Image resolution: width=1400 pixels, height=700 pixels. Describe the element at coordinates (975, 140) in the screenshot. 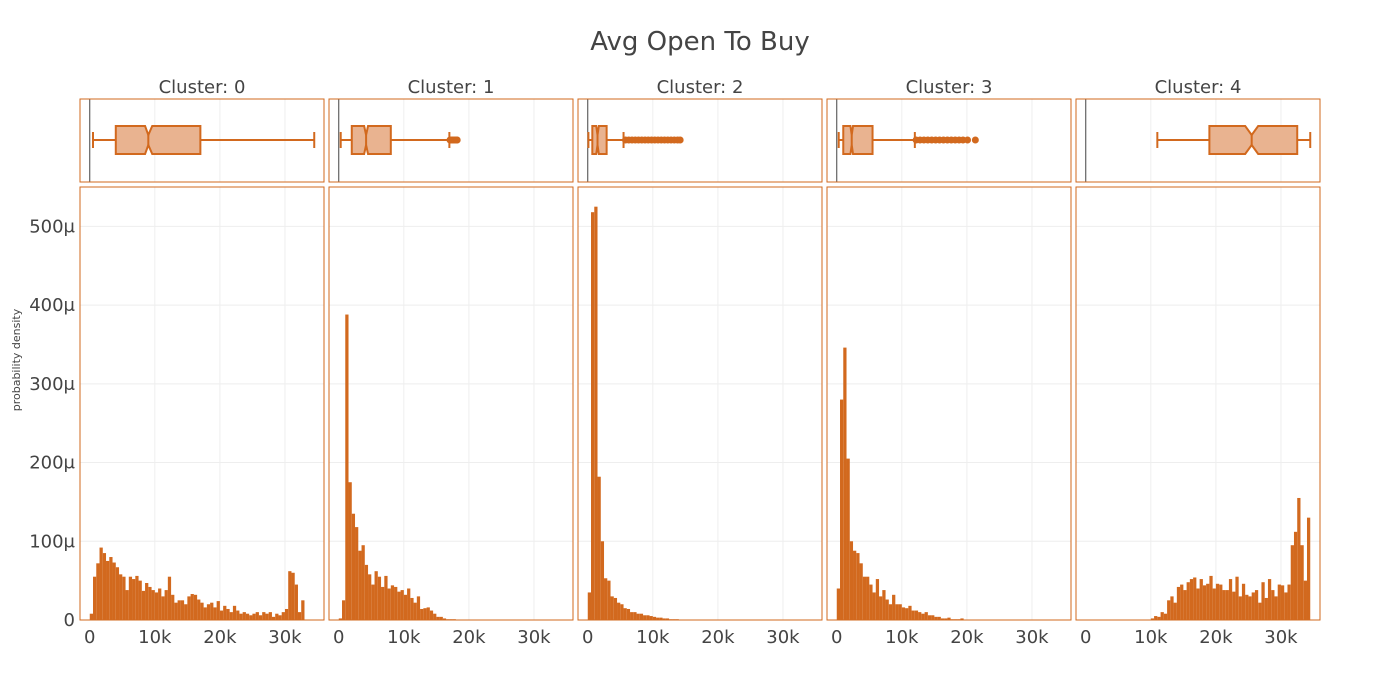

I see `box-outlier` at that location.